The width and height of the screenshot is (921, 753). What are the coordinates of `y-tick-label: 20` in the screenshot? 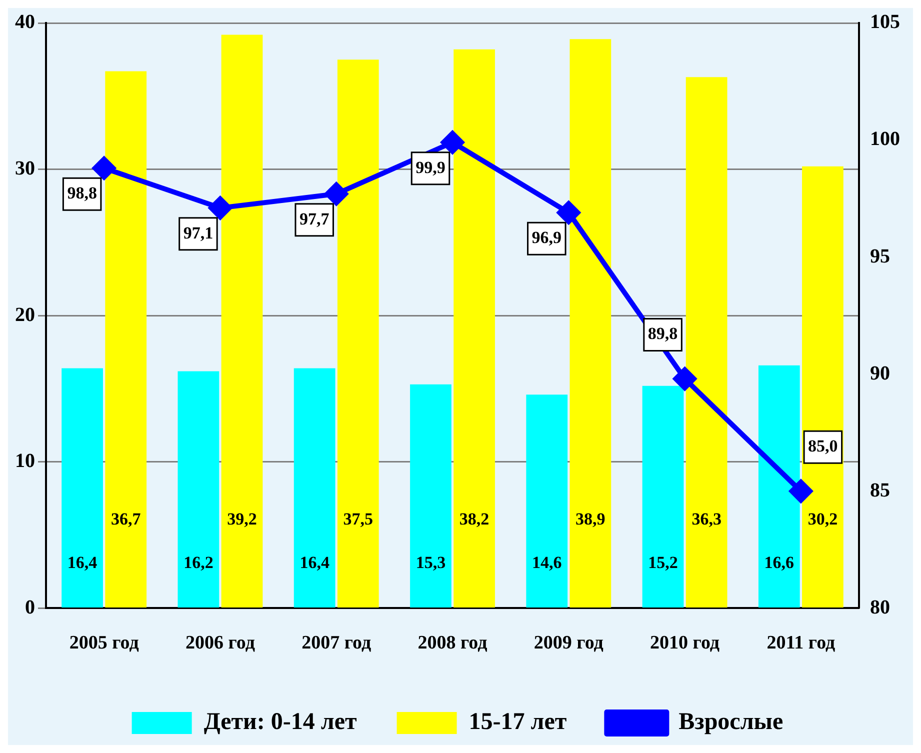 It's located at (25, 315).